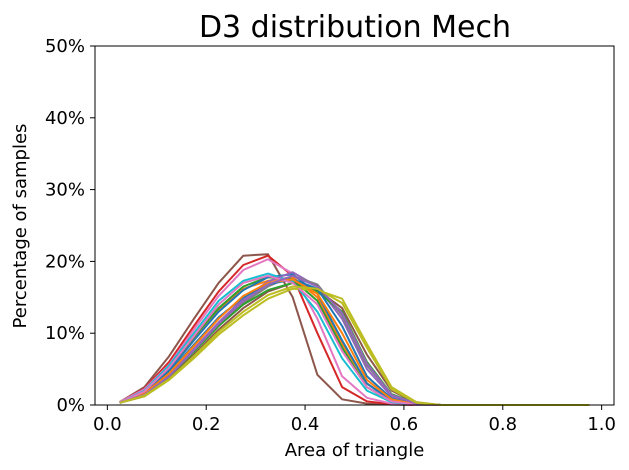  Describe the element at coordinates (65, 46) in the screenshot. I see `y-tick-label: 50%` at that location.